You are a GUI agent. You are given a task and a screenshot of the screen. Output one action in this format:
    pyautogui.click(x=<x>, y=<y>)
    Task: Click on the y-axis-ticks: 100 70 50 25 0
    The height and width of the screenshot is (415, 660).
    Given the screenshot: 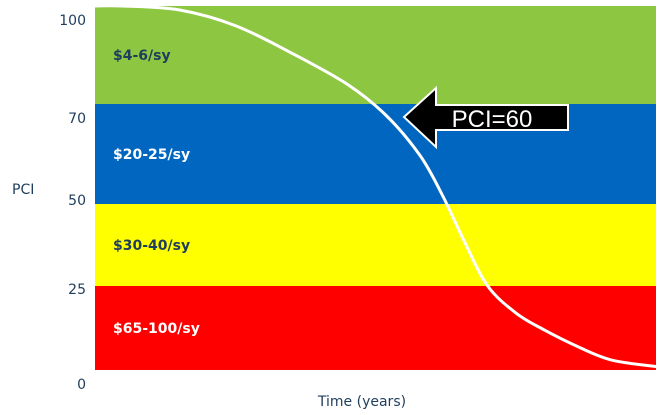 What is the action you would take?
    pyautogui.click(x=72, y=203)
    